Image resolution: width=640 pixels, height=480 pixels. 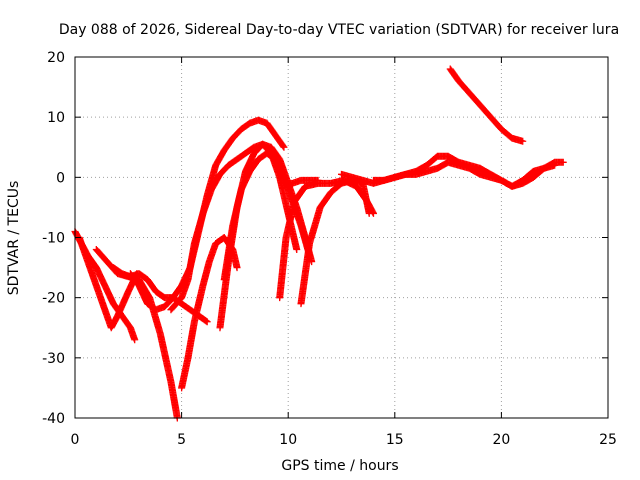 What do you see at coordinates (501, 440) in the screenshot?
I see `x-tick-label: 20` at bounding box center [501, 440].